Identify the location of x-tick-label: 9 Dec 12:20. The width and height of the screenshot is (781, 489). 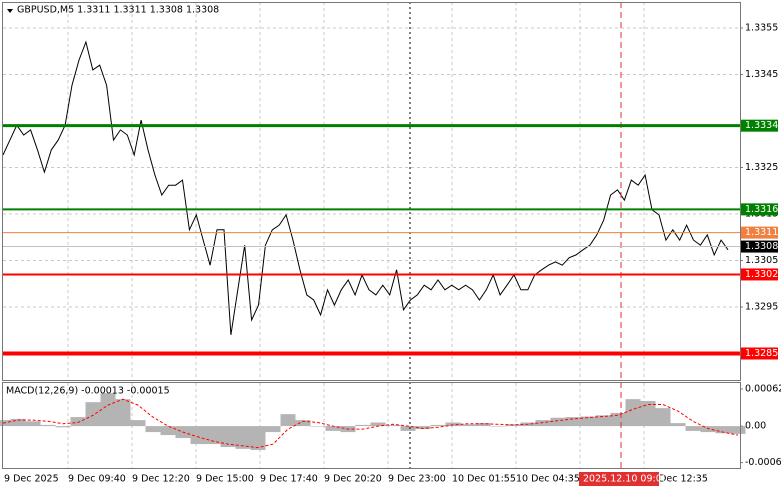
(161, 479).